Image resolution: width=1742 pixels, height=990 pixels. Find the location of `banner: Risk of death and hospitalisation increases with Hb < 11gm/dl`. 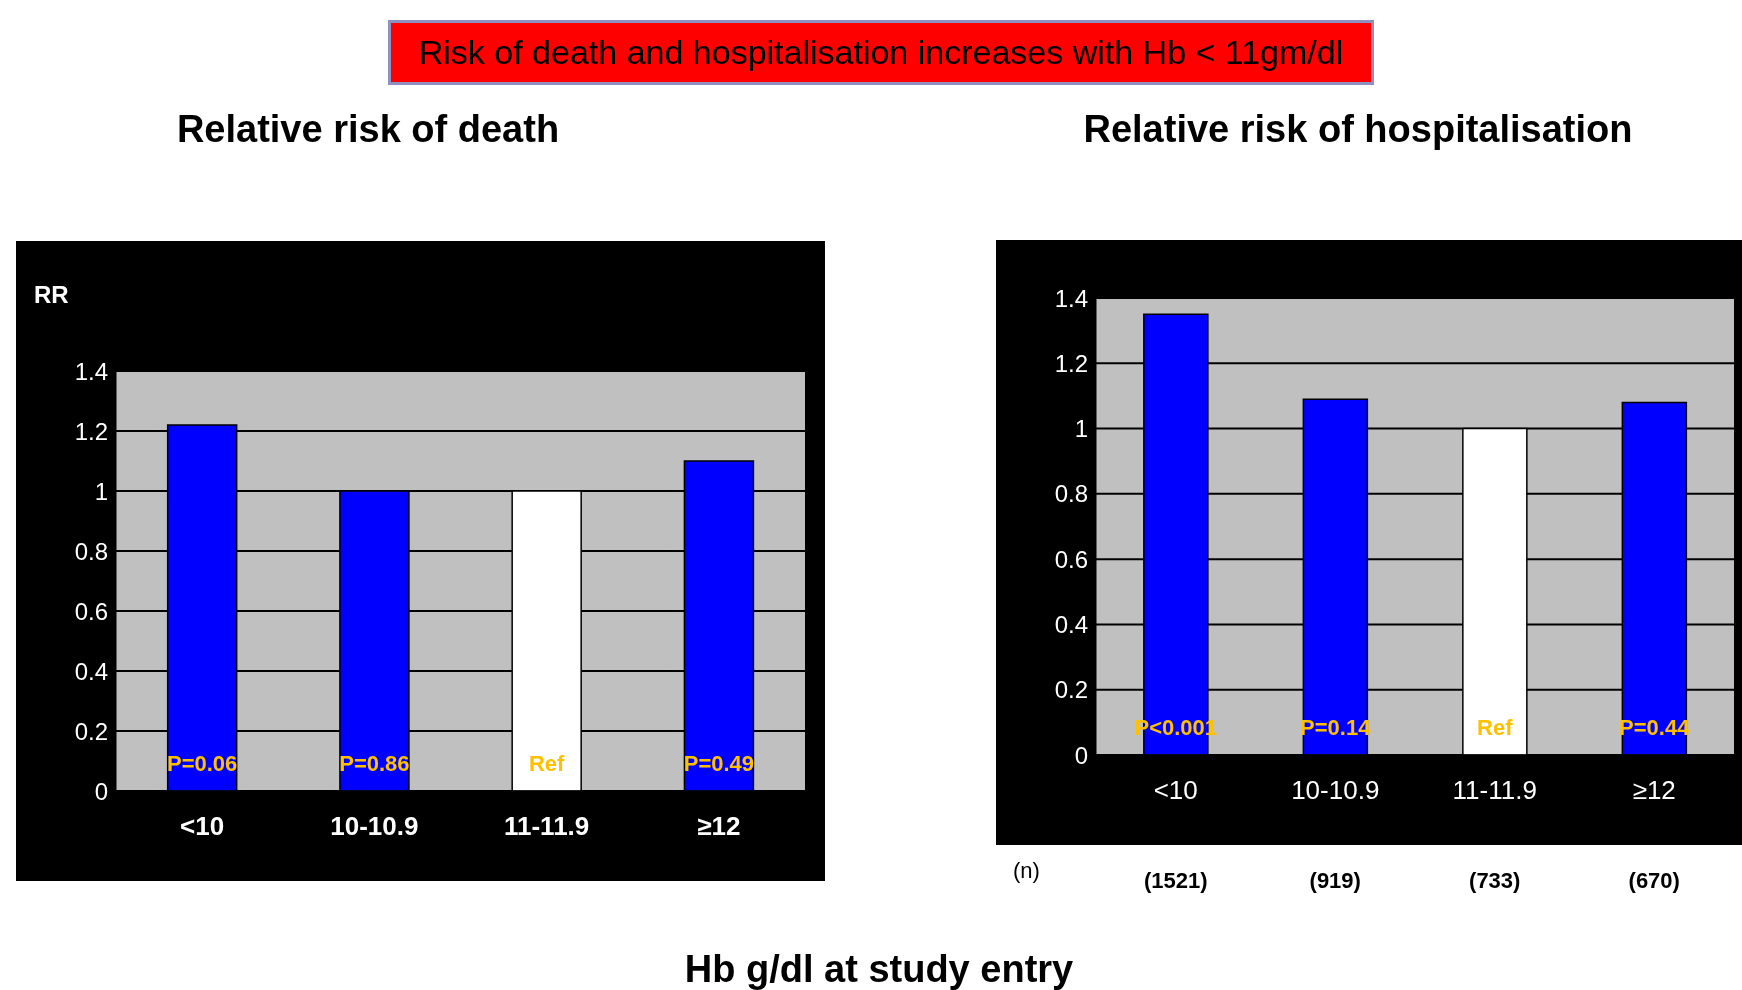

banner: Risk of death and hospitalisation increases with Hb < 11gm/dl is located at coordinates (881, 52).